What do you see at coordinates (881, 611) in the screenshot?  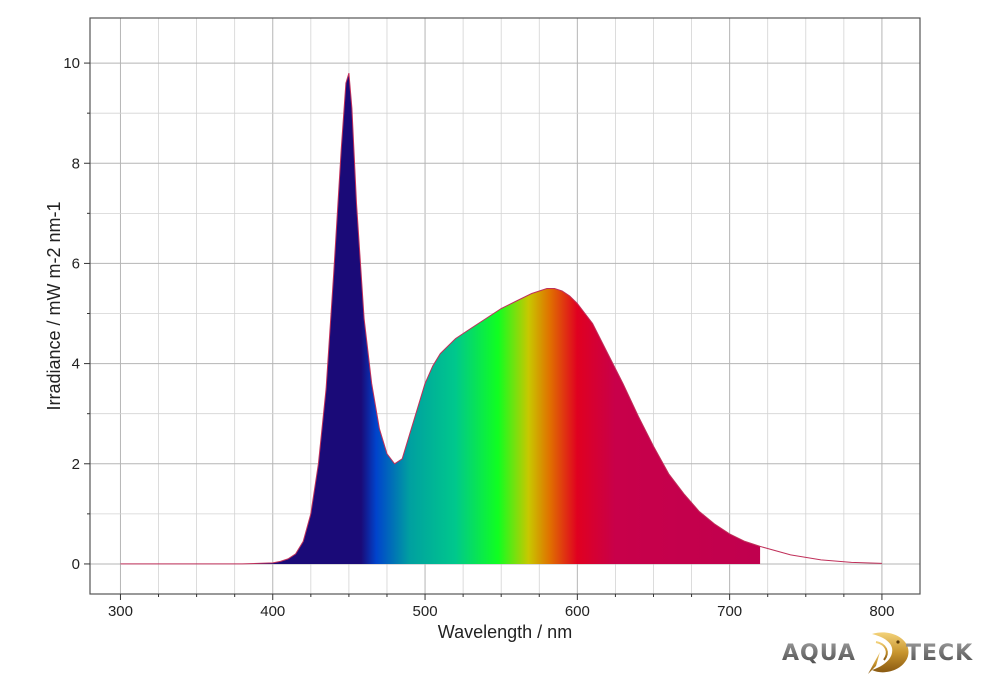 I see `x-tick-label: 800` at bounding box center [881, 611].